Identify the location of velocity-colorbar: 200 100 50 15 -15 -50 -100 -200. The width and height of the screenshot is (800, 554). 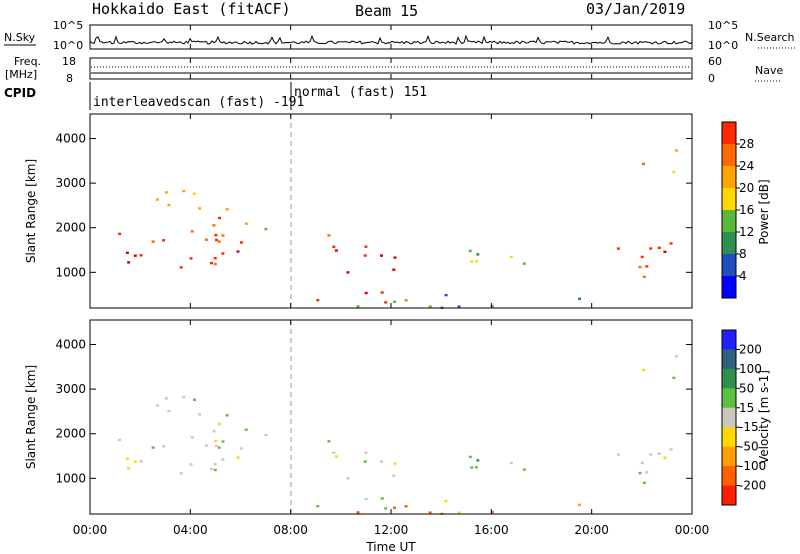
(743, 417).